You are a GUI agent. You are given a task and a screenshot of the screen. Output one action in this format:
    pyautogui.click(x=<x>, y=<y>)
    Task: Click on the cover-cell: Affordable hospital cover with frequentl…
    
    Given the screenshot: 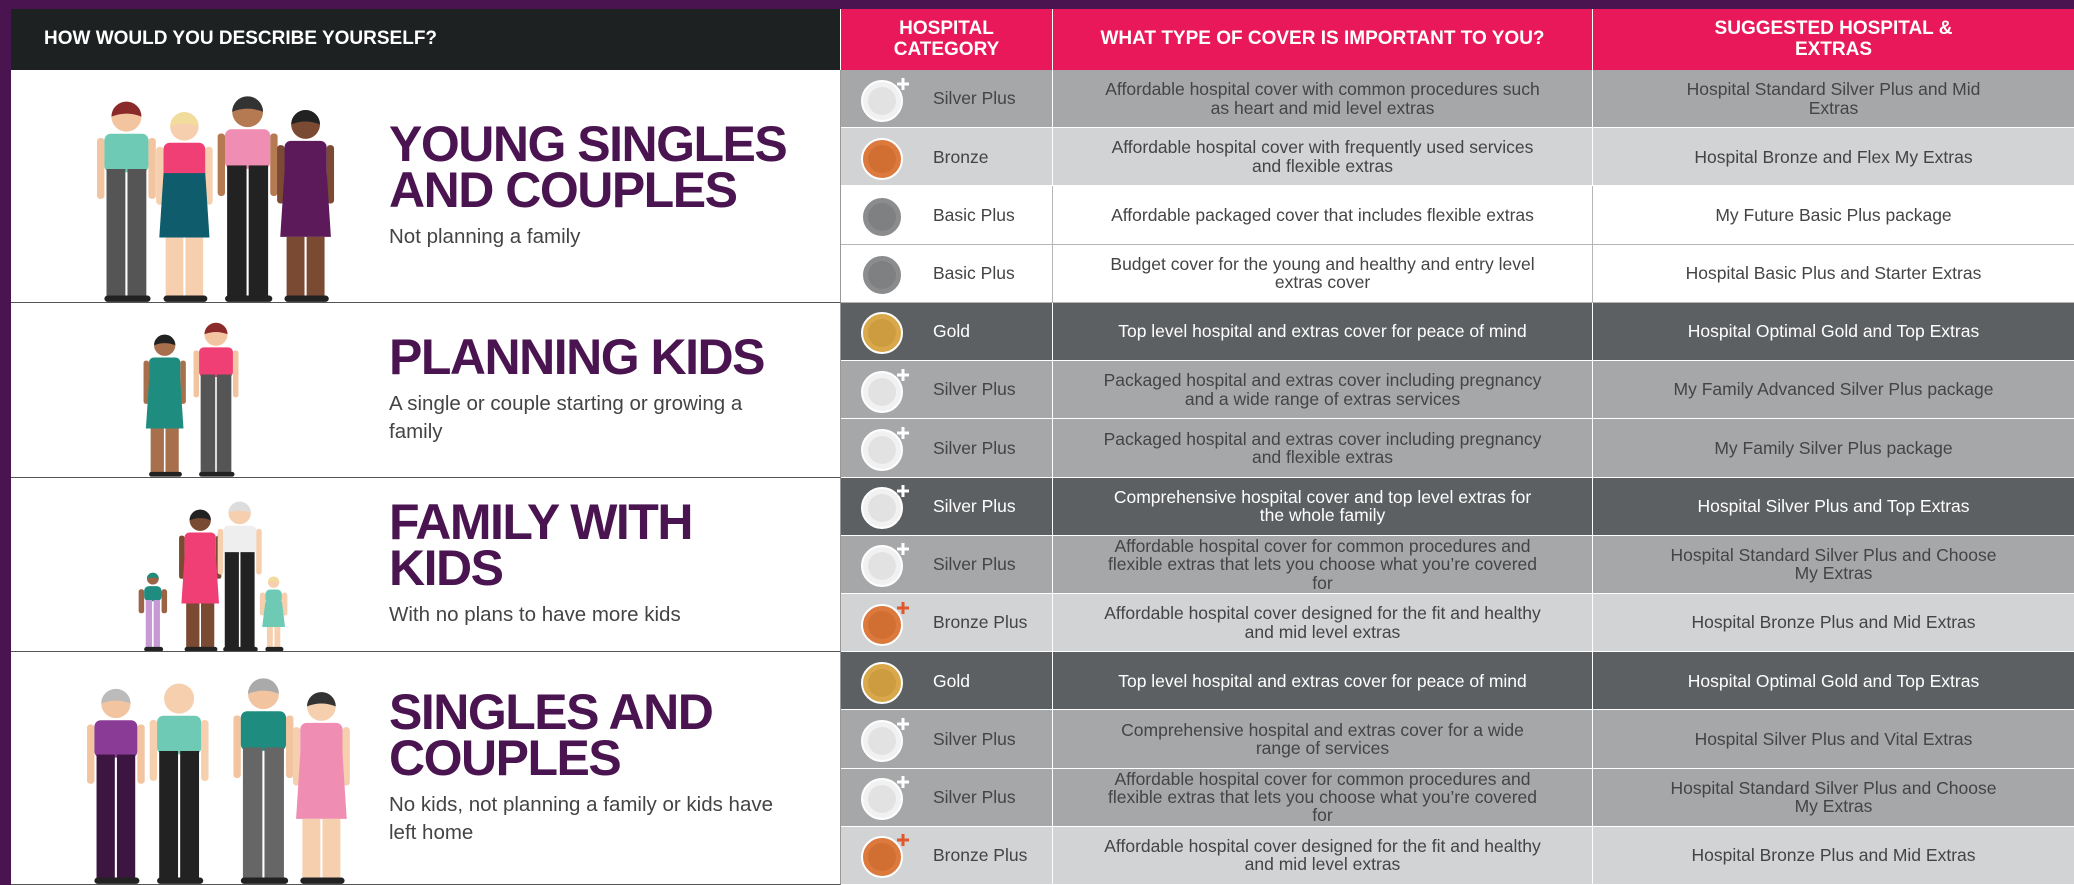 What is the action you would take?
    pyautogui.click(x=1323, y=157)
    